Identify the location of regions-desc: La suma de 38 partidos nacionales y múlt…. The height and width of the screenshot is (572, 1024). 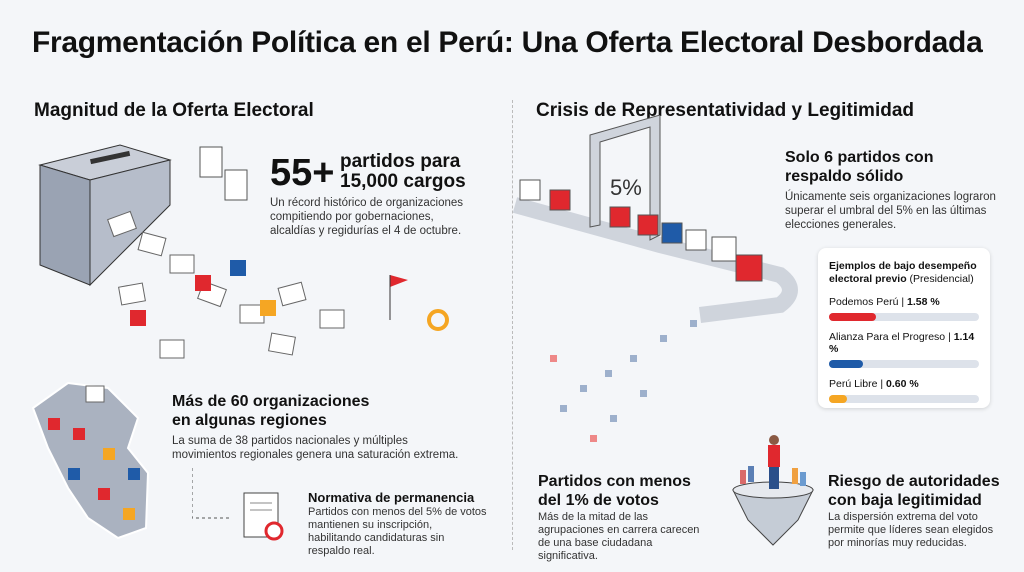
(315, 448).